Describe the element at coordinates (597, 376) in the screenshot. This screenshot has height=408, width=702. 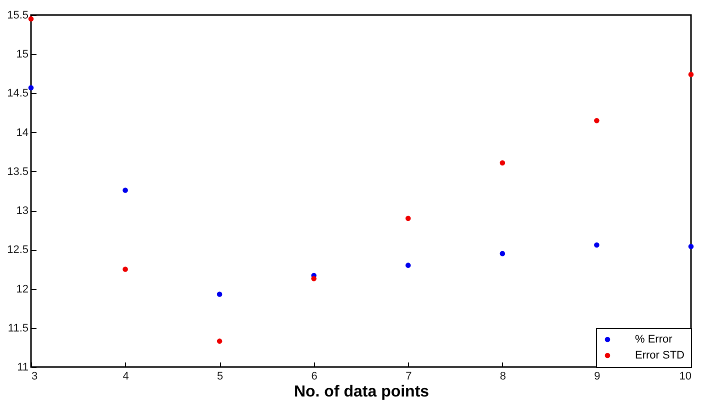
I see `x-tick-label: 9` at that location.